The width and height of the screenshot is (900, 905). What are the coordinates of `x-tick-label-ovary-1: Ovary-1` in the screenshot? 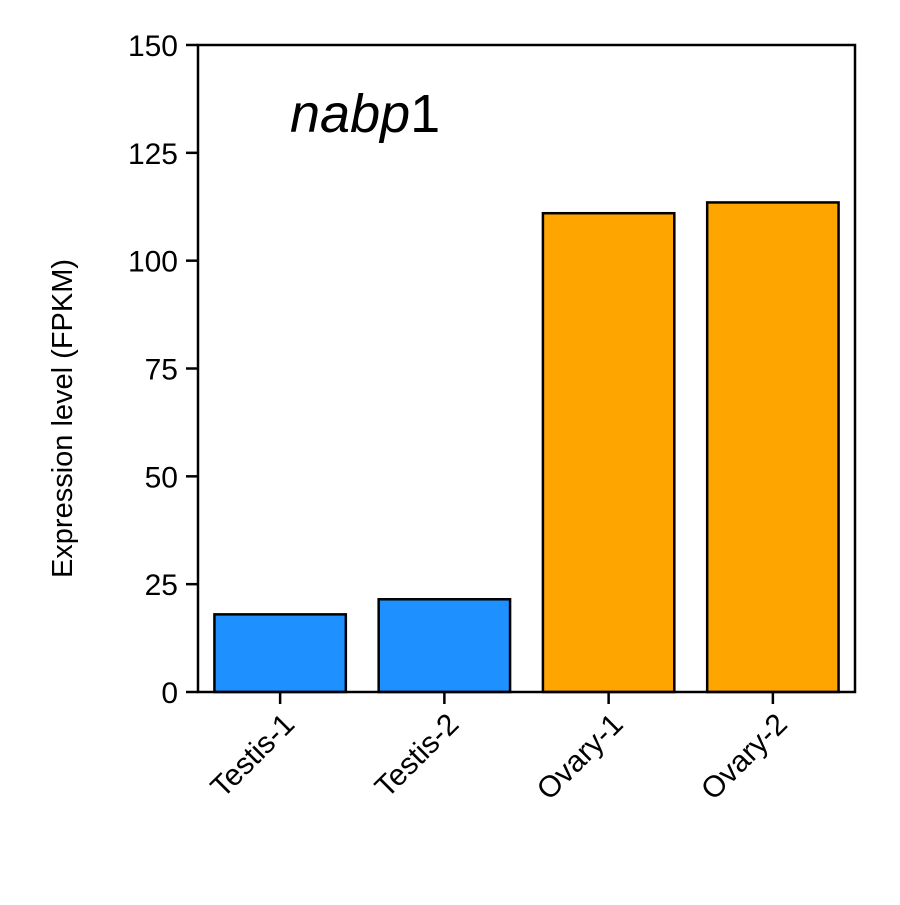 It's located at (580, 757).